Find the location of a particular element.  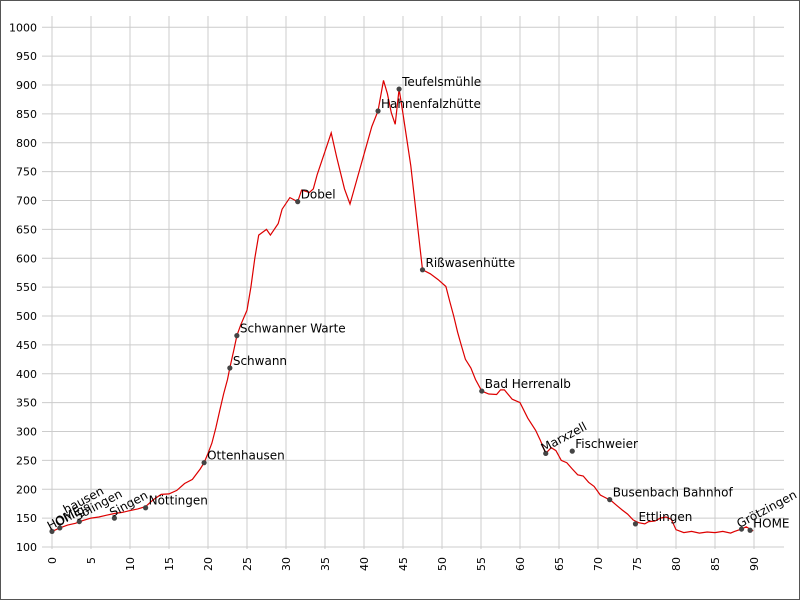

x-tick-label: 25 is located at coordinates (247, 564).